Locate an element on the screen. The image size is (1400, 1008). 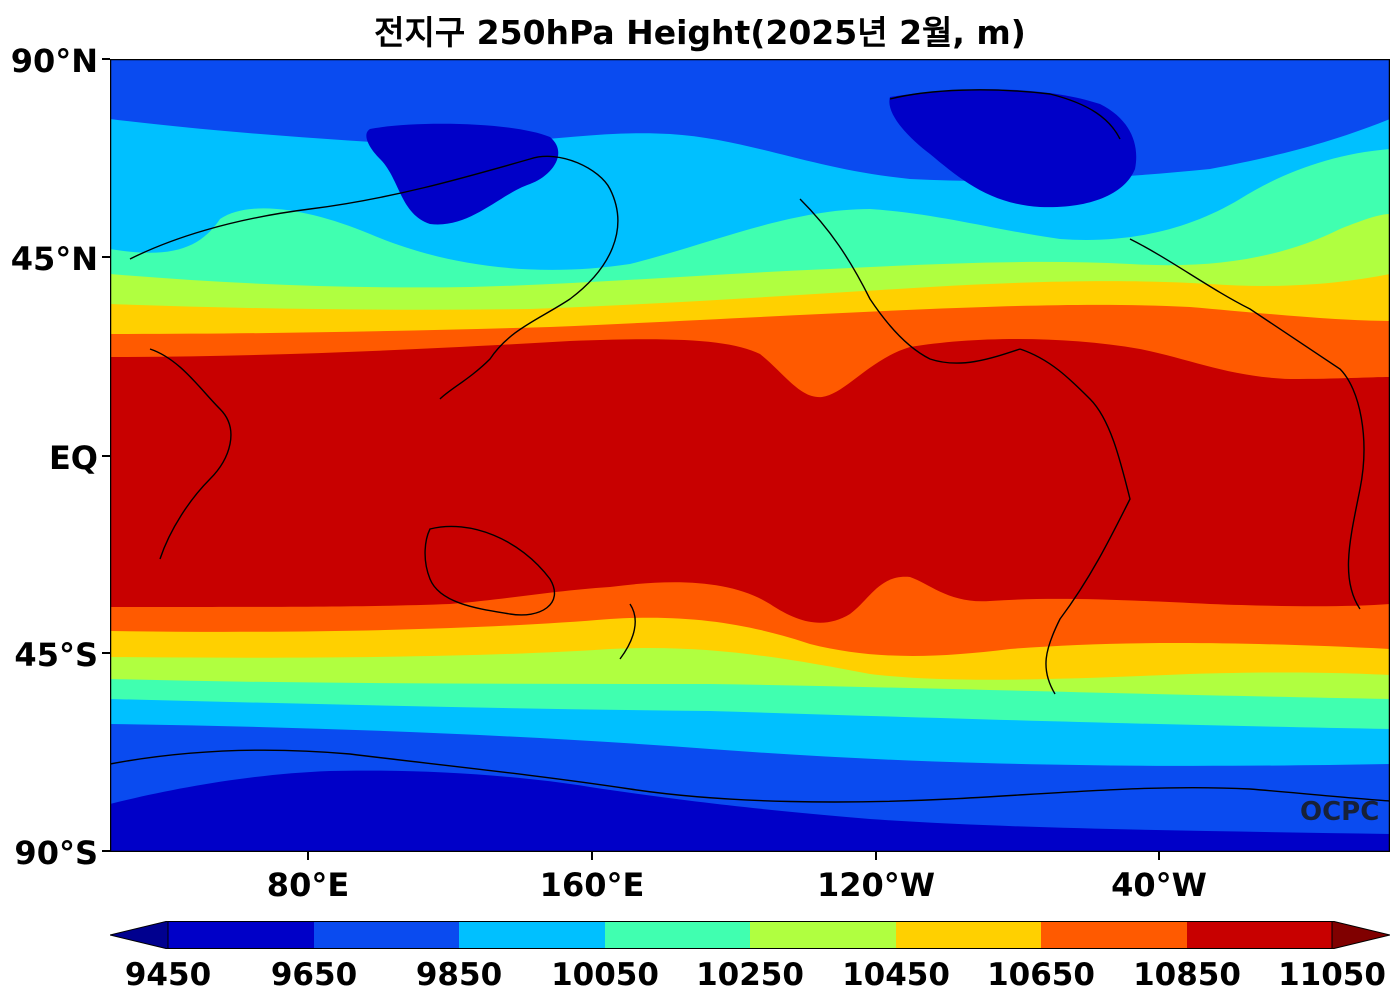
colorbar is located at coordinates (750, 935).